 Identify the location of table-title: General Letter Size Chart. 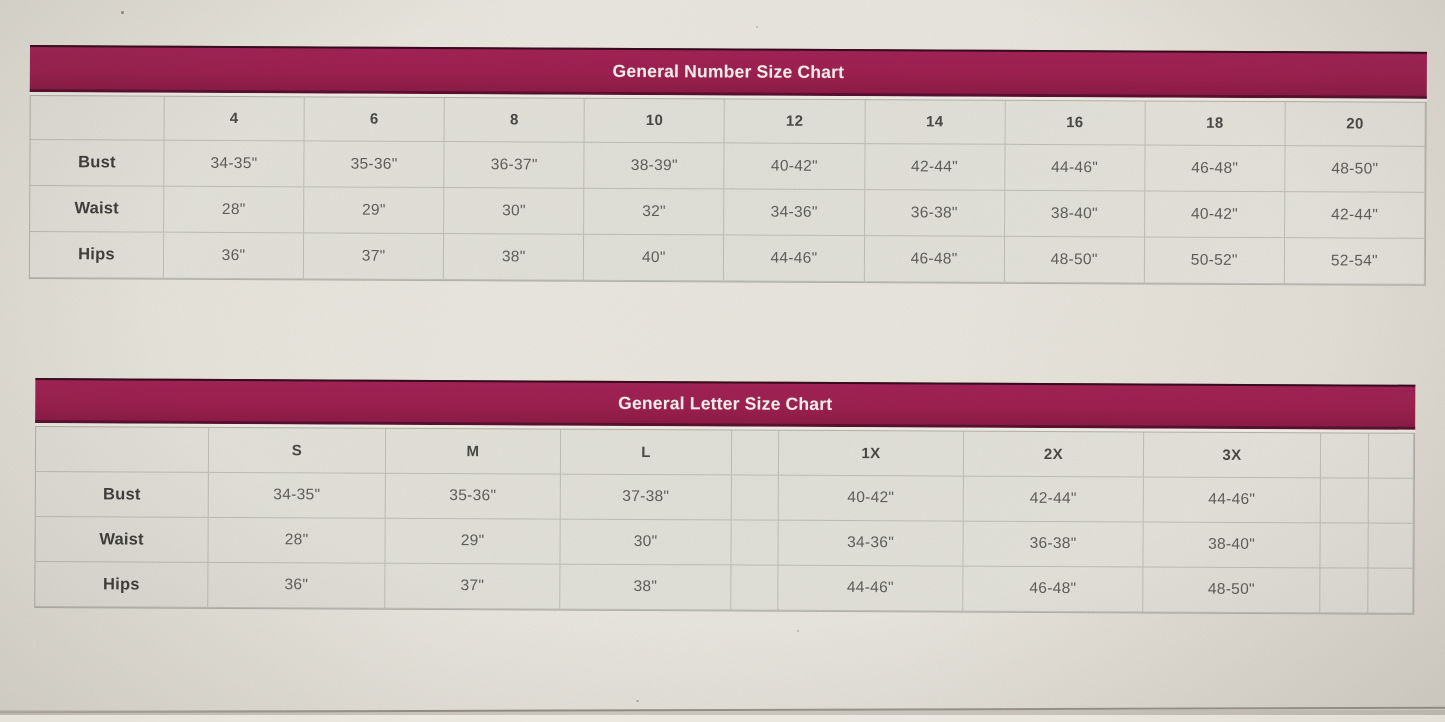
(725, 403).